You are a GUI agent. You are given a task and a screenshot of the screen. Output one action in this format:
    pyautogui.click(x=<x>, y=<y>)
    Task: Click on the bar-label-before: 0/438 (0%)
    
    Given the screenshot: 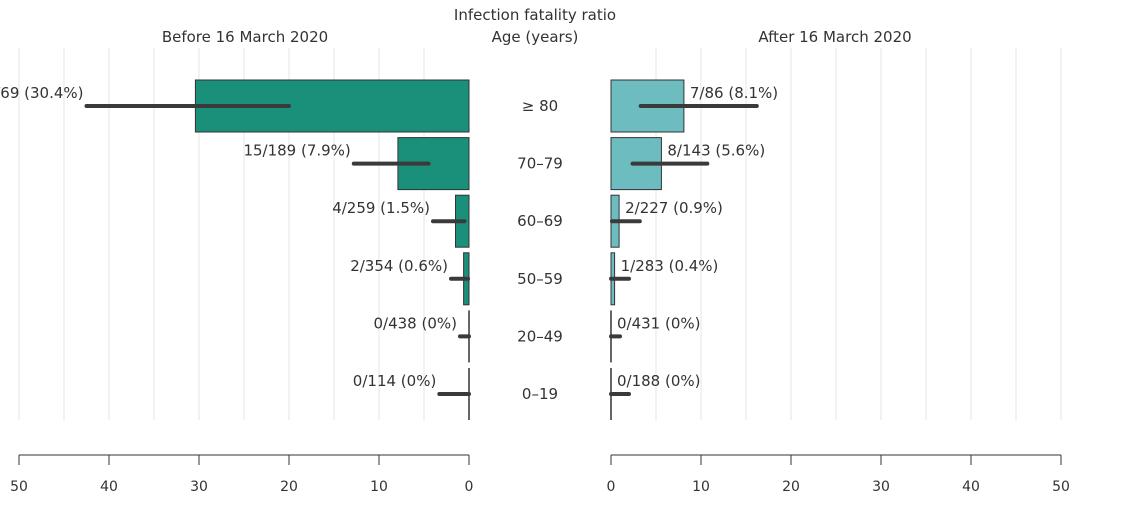 What is the action you would take?
    pyautogui.click(x=416, y=323)
    